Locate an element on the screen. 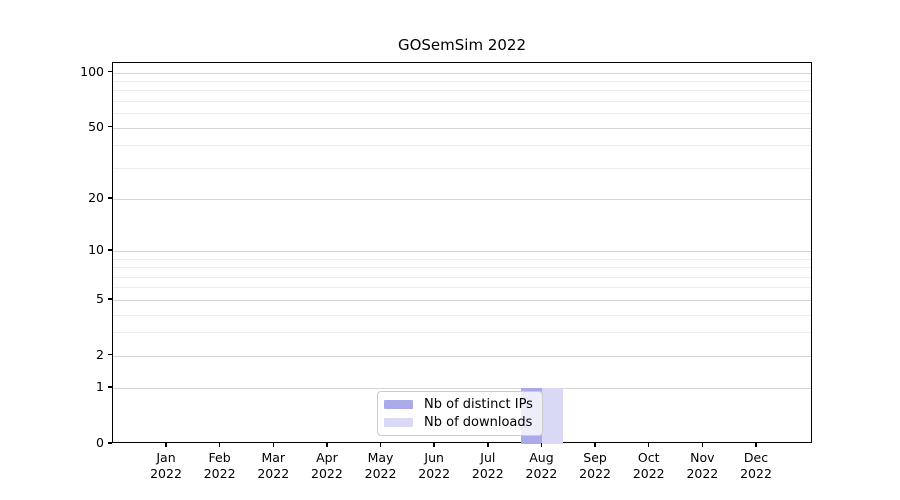  x-tick-label: Aug 2022 is located at coordinates (541, 465).